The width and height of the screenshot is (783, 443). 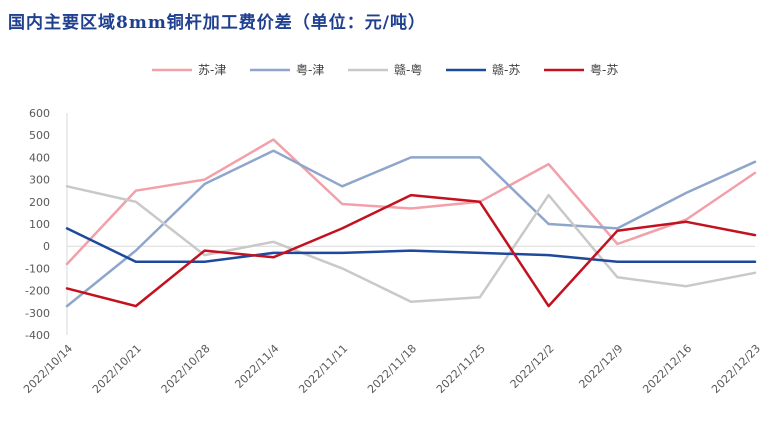 I want to click on legend-item: 粤-苏, so click(x=581, y=69).